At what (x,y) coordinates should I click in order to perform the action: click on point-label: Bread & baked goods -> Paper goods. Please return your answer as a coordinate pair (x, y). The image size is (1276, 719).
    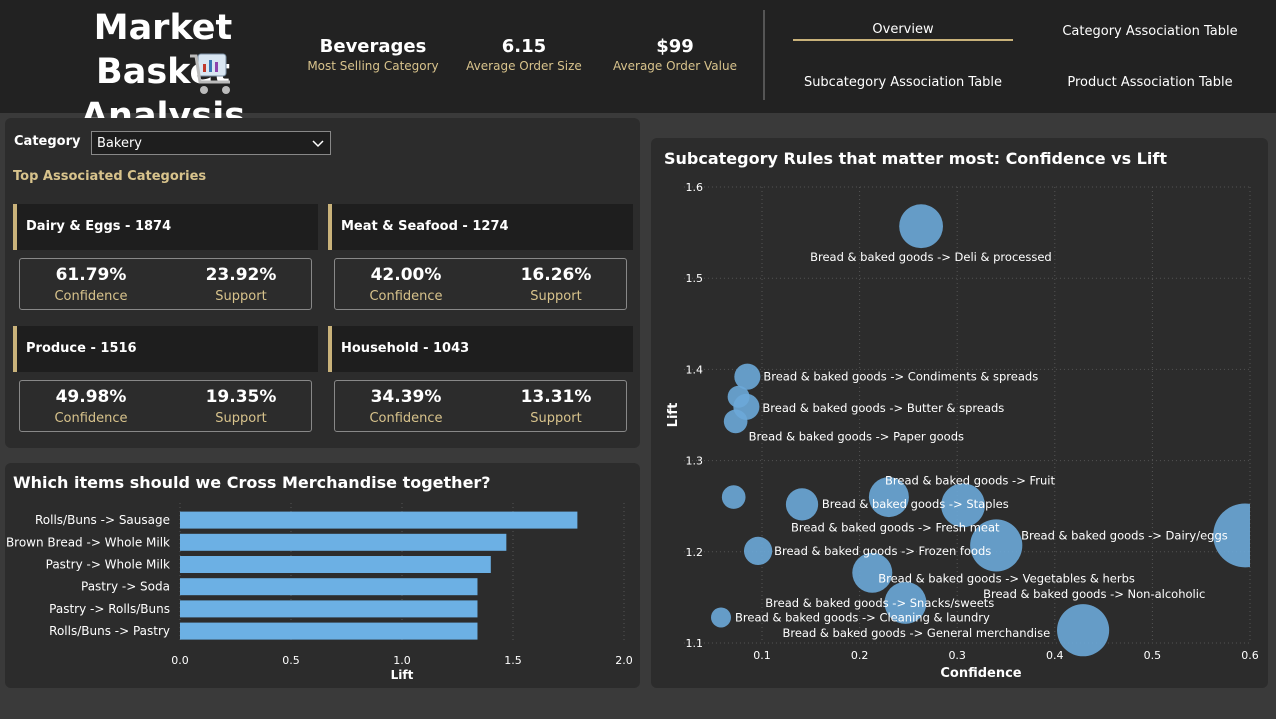
    Looking at the image, I should click on (856, 436).